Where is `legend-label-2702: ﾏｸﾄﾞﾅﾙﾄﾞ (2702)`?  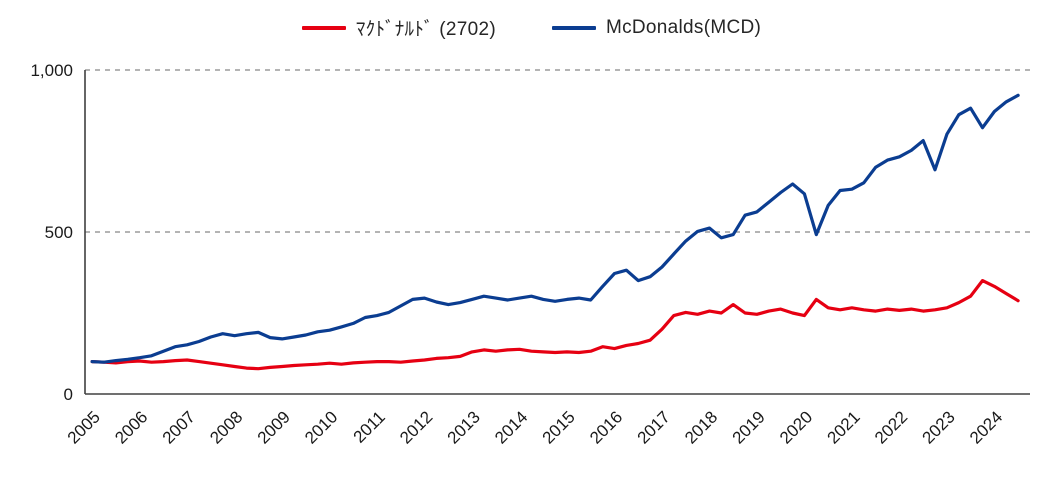 legend-label-2702: ﾏｸﾄﾞﾅﾙﾄﾞ (2702) is located at coordinates (425, 29).